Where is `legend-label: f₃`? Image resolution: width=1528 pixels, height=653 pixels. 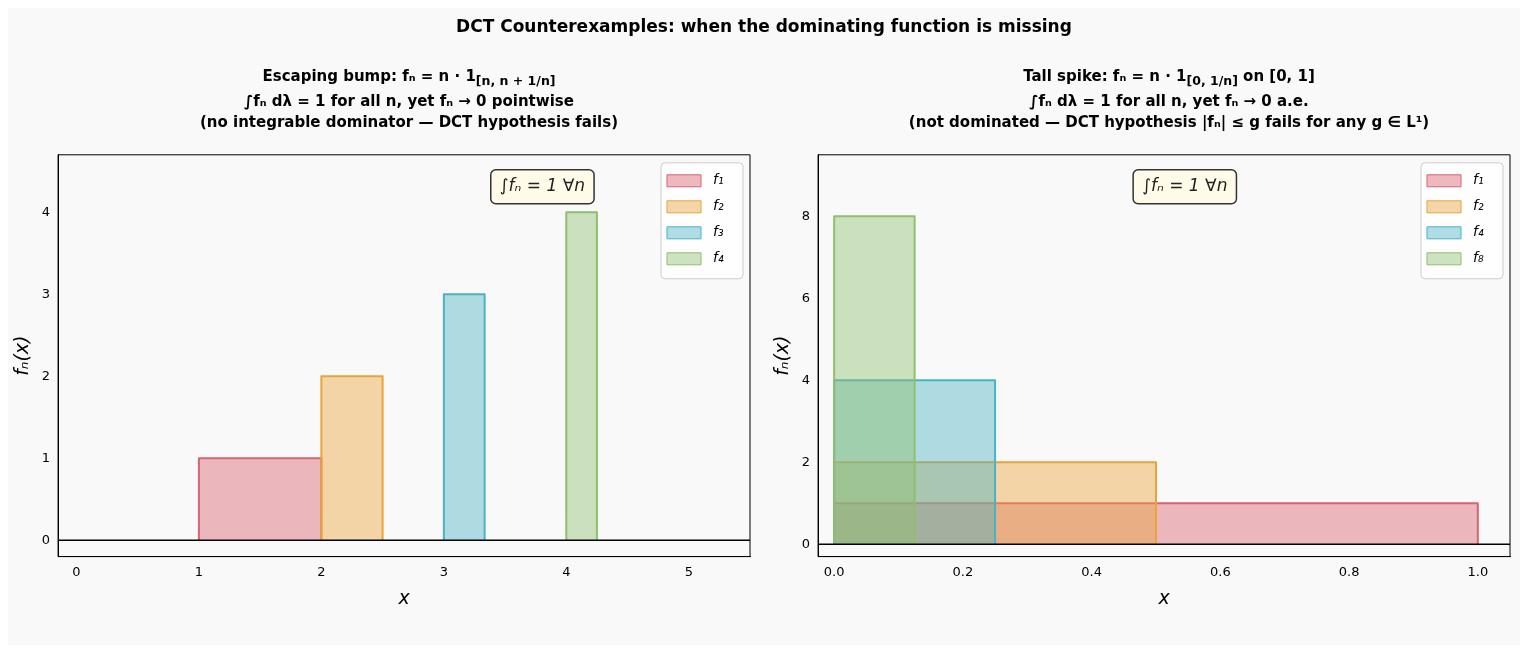
legend-label: f₃ is located at coordinates (718, 231).